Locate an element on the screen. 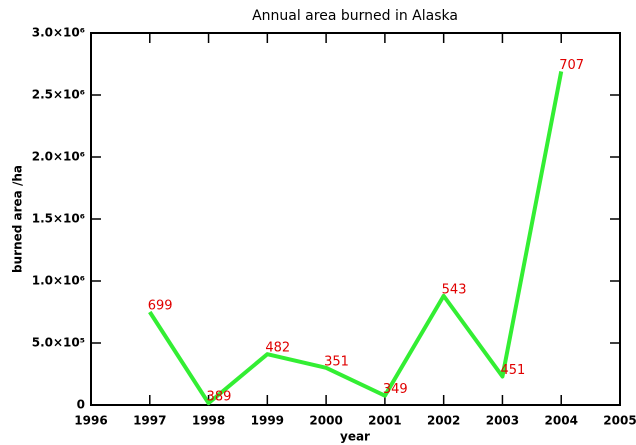  x-tick-label: 2003 is located at coordinates (502, 421).